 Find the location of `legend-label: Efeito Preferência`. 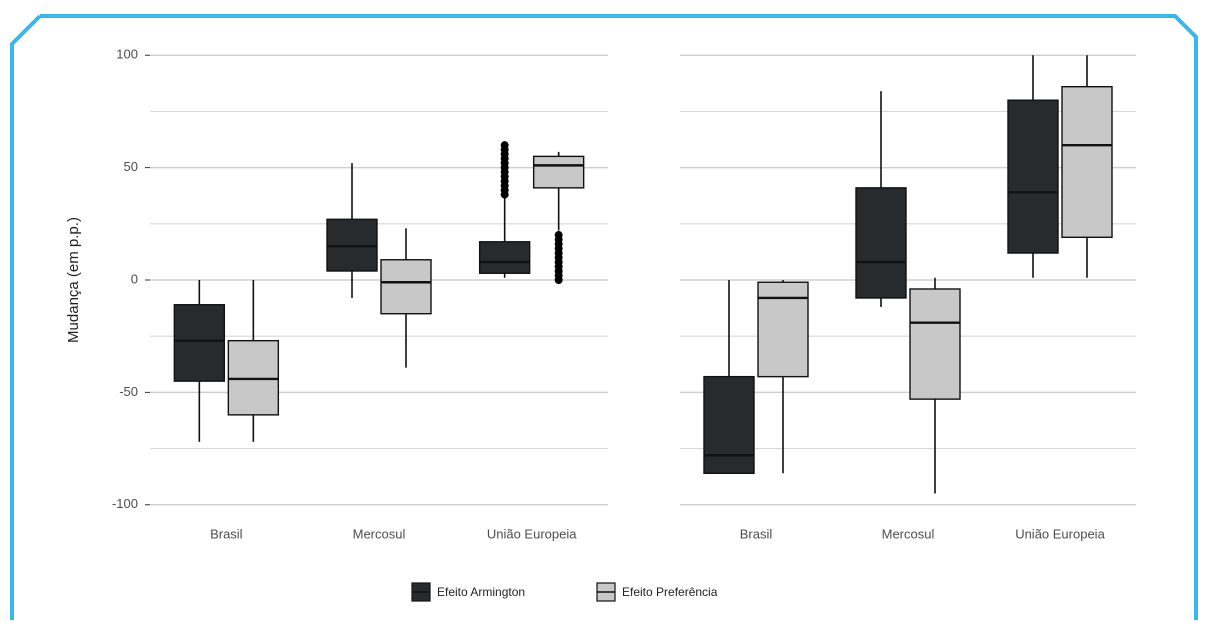

legend-label: Efeito Preferência is located at coordinates (670, 592).